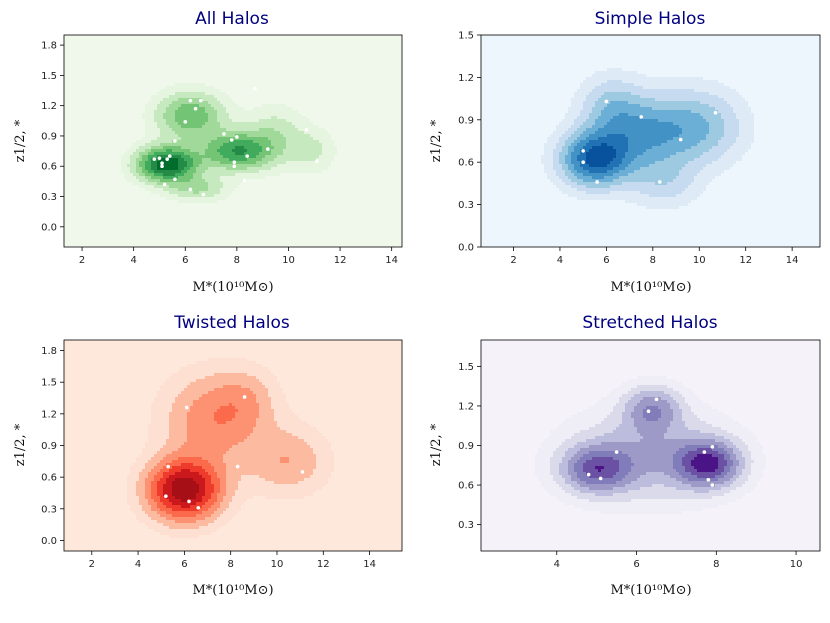 This screenshot has width=830, height=623. I want to click on x-tick-group: 4 6 8 10, so click(678, 560).